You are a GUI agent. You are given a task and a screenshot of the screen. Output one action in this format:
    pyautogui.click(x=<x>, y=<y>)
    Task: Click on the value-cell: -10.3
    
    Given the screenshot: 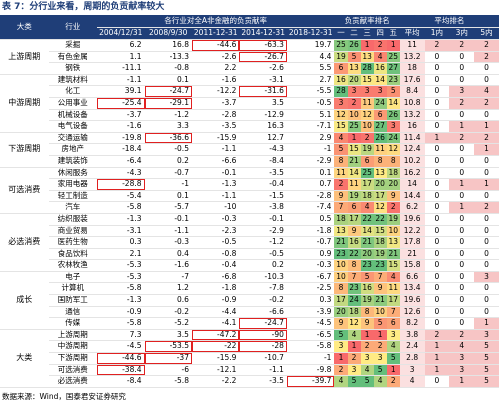 What is the action you would take?
    pyautogui.click(x=263, y=277)
    